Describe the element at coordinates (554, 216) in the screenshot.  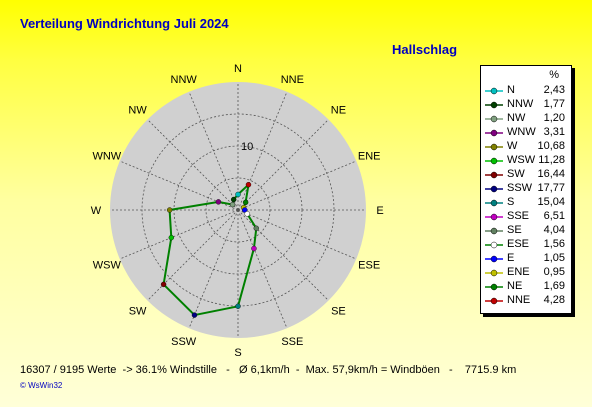
I see `legend-value: 6,51` at that location.